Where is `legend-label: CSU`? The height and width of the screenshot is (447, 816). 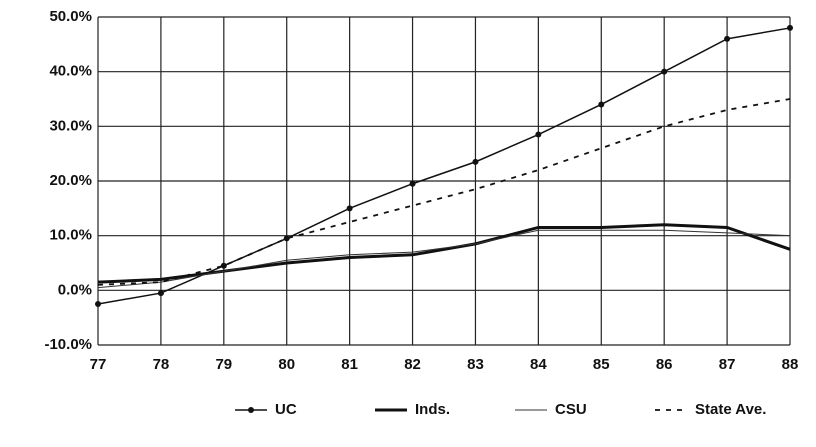
legend-label: CSU is located at coordinates (571, 409).